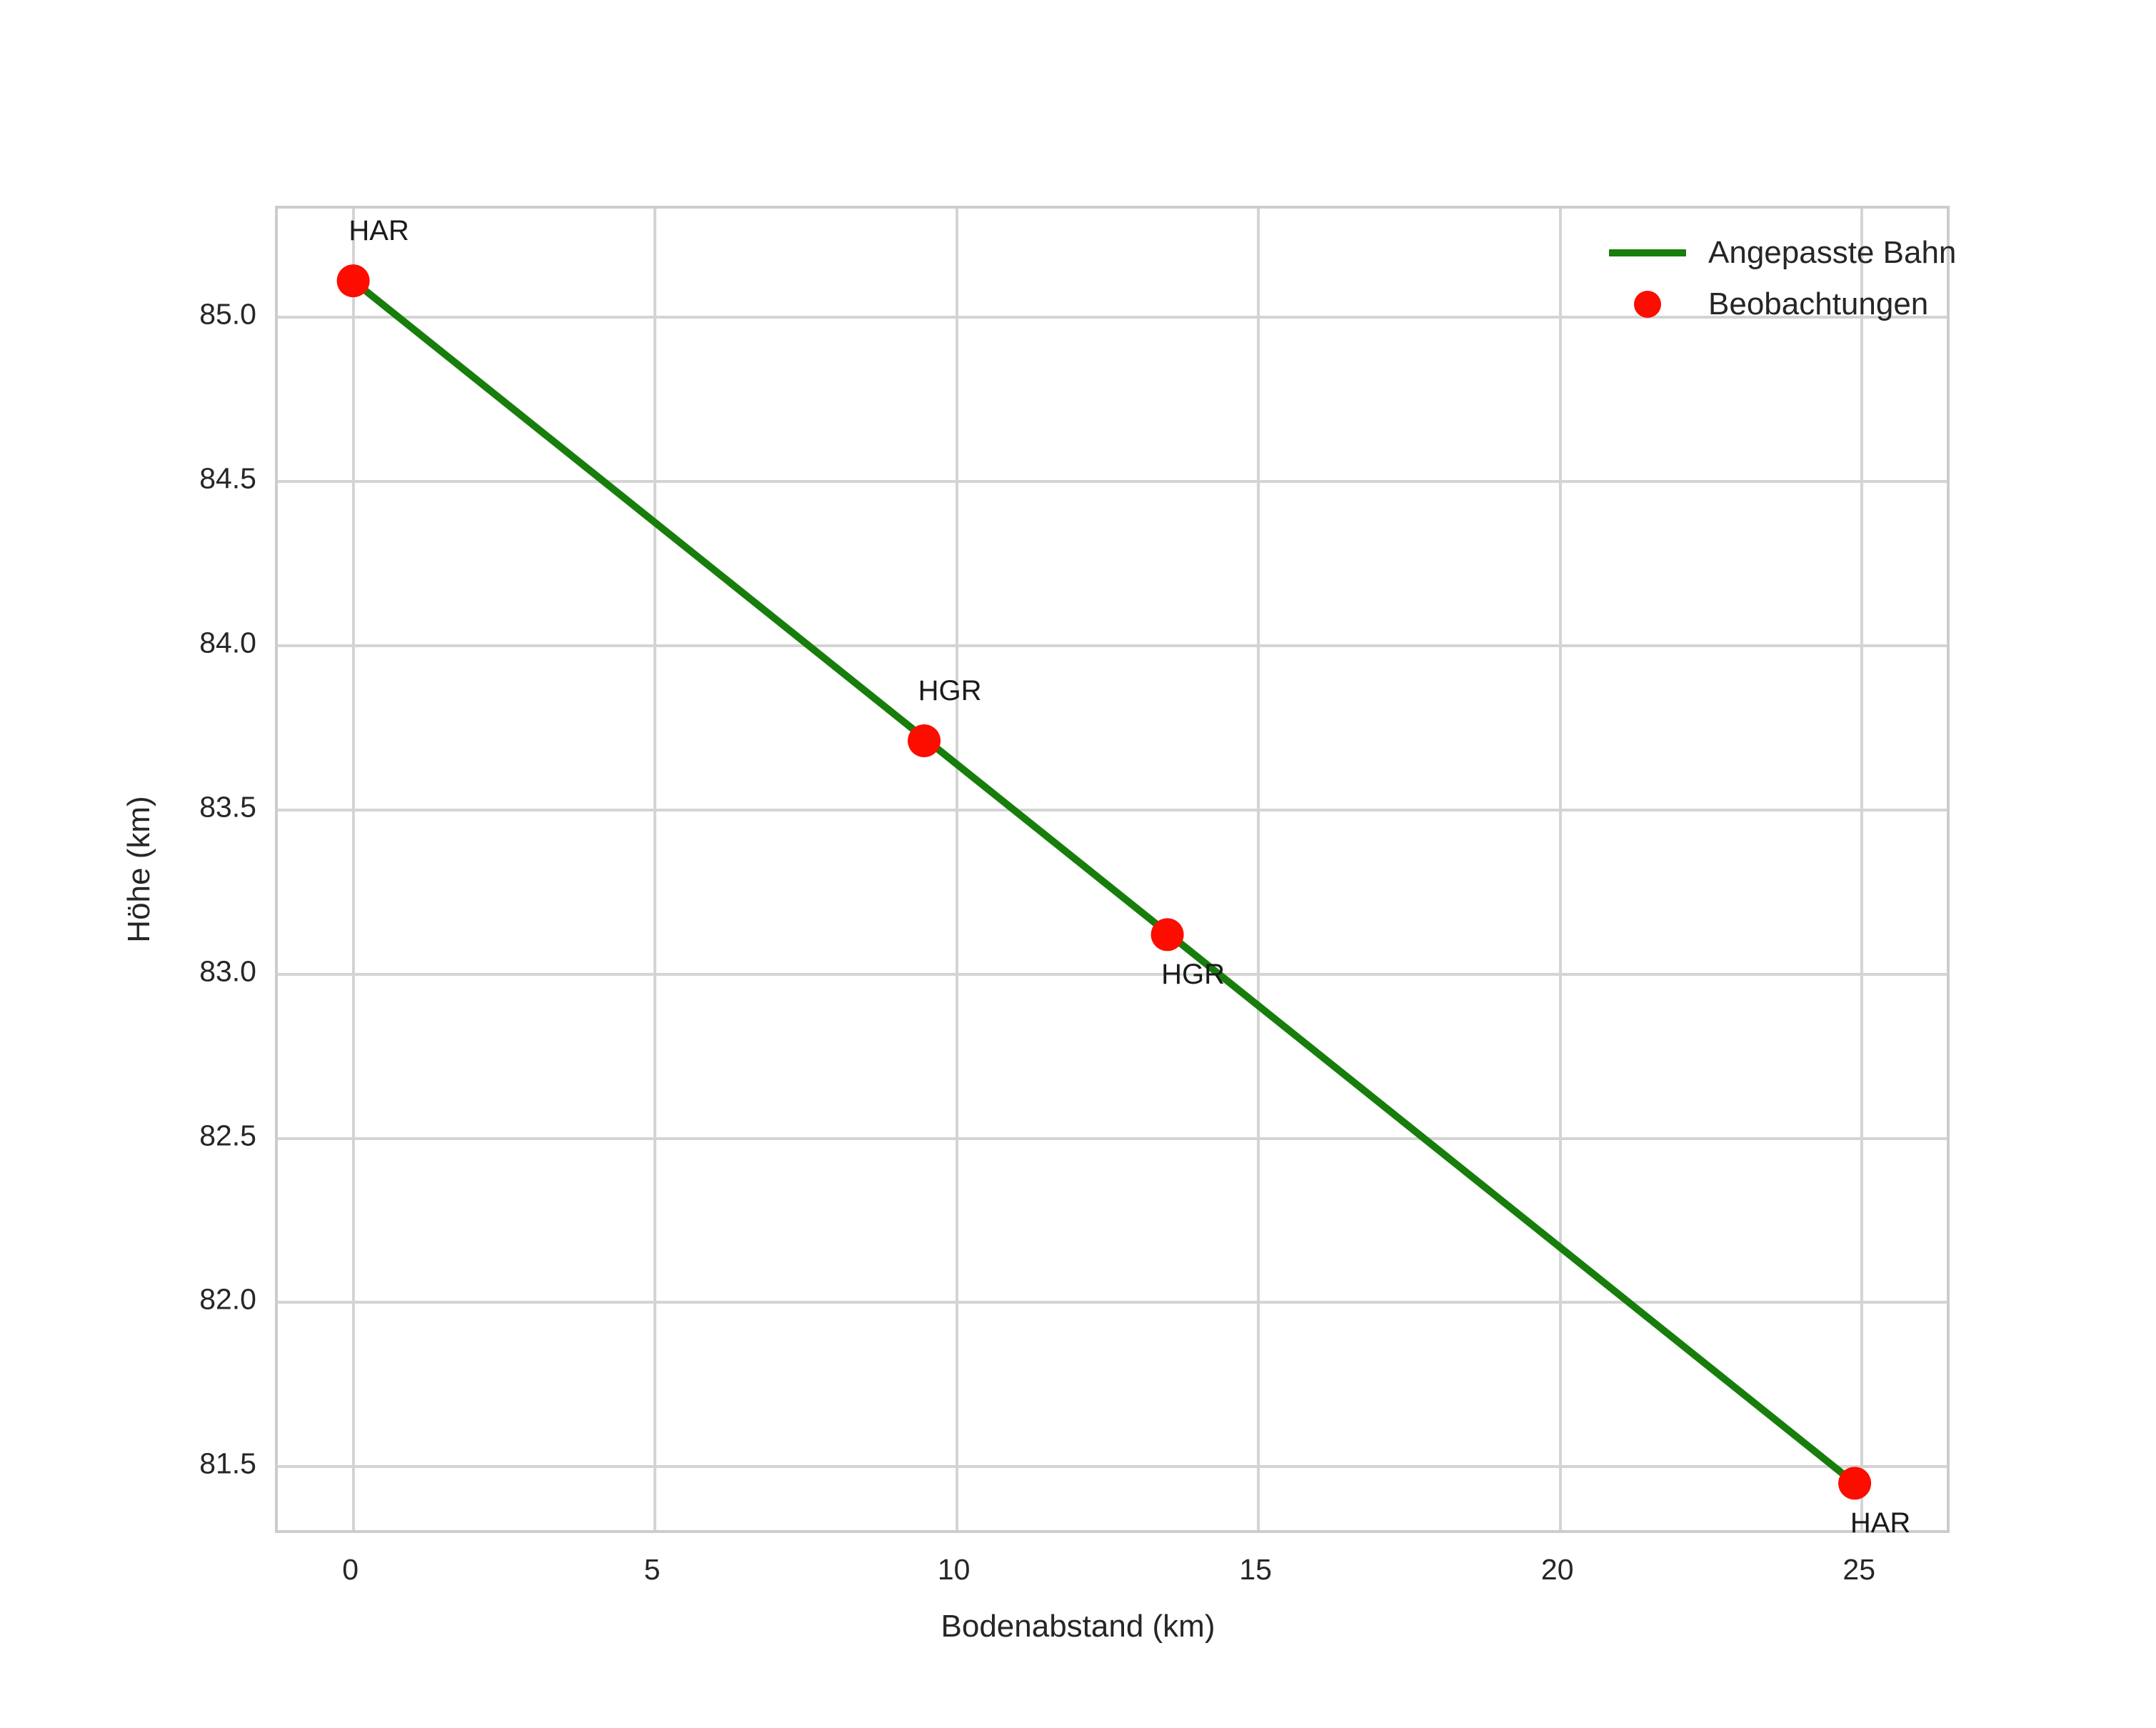  What do you see at coordinates (1078, 1626) in the screenshot?
I see `x-axis-title: Bodenabstand (km)` at bounding box center [1078, 1626].